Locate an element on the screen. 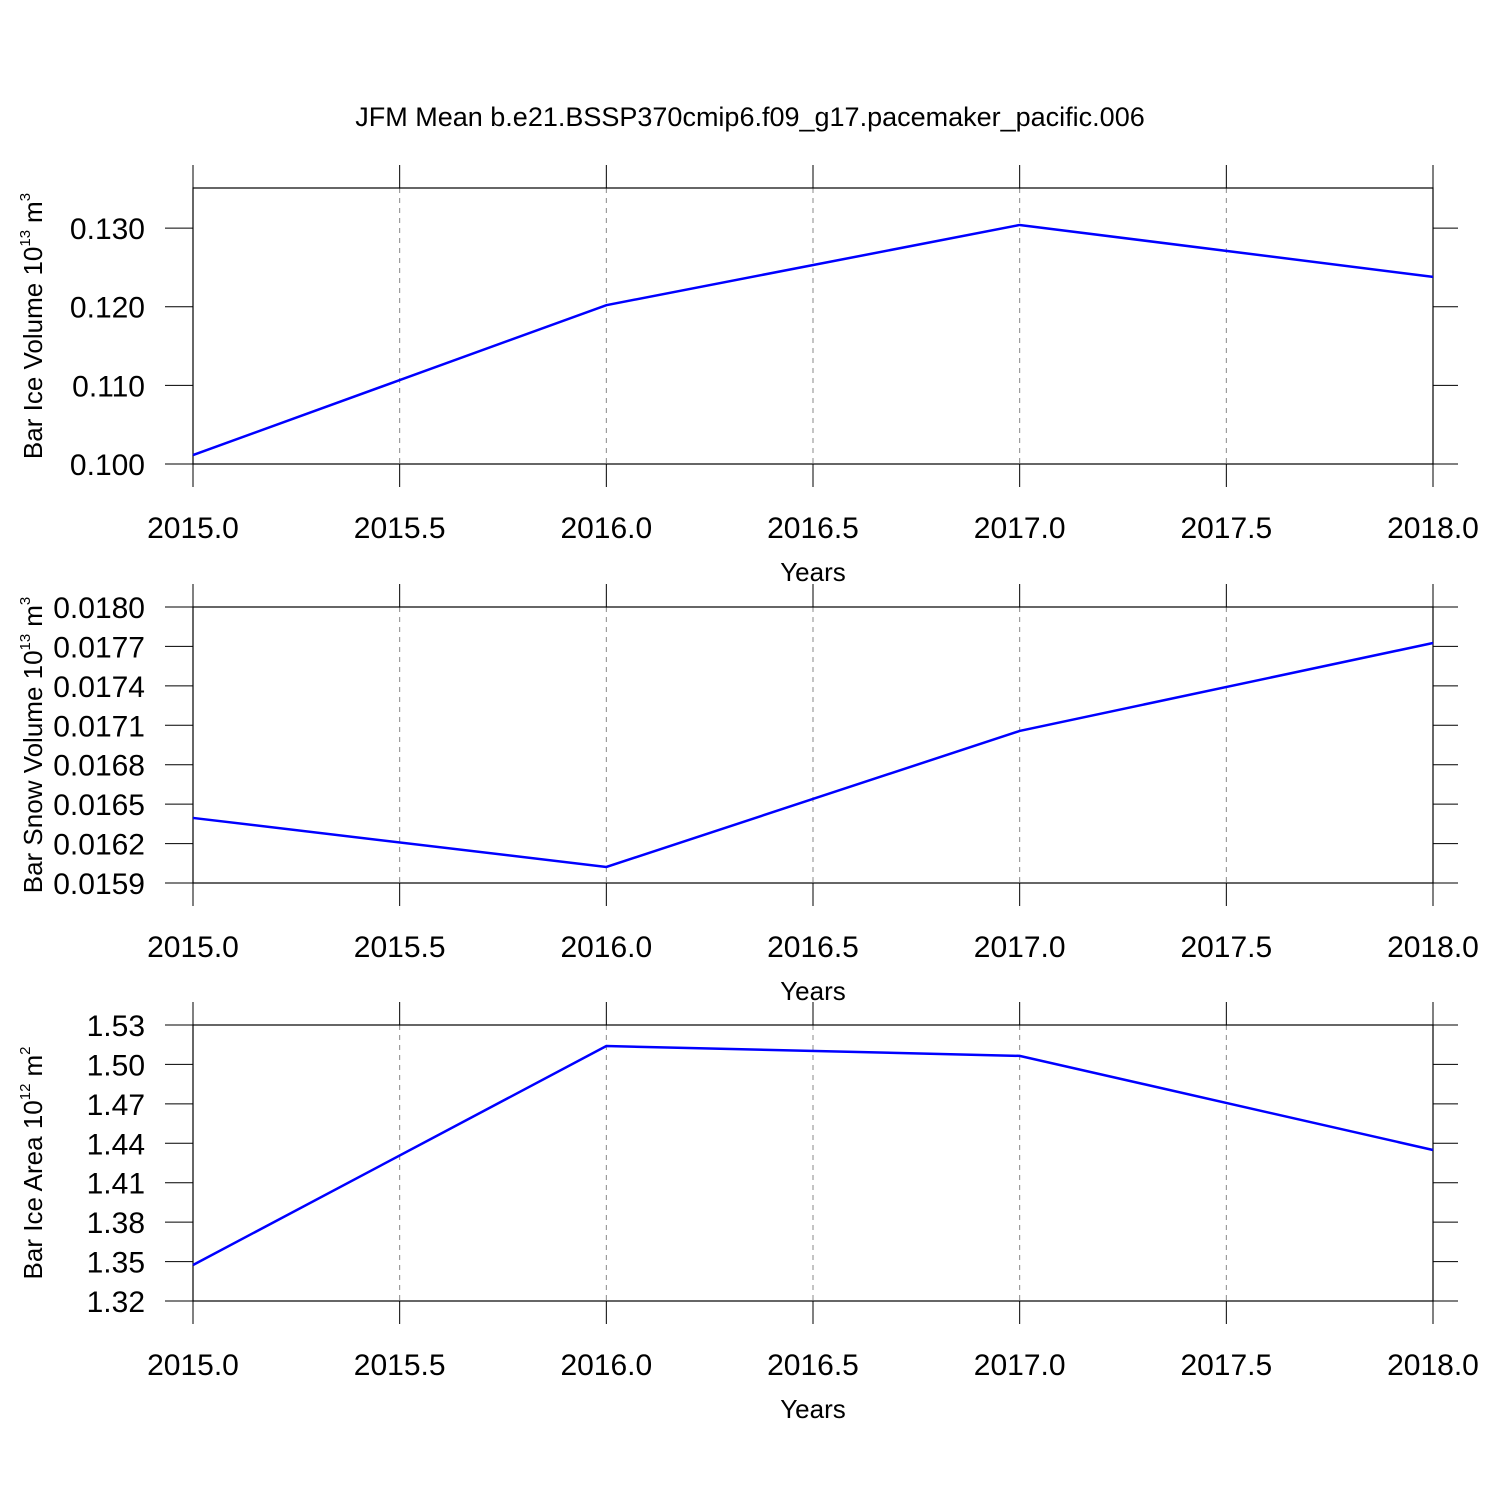  y-tick-label: 0.0174 is located at coordinates (99, 687).